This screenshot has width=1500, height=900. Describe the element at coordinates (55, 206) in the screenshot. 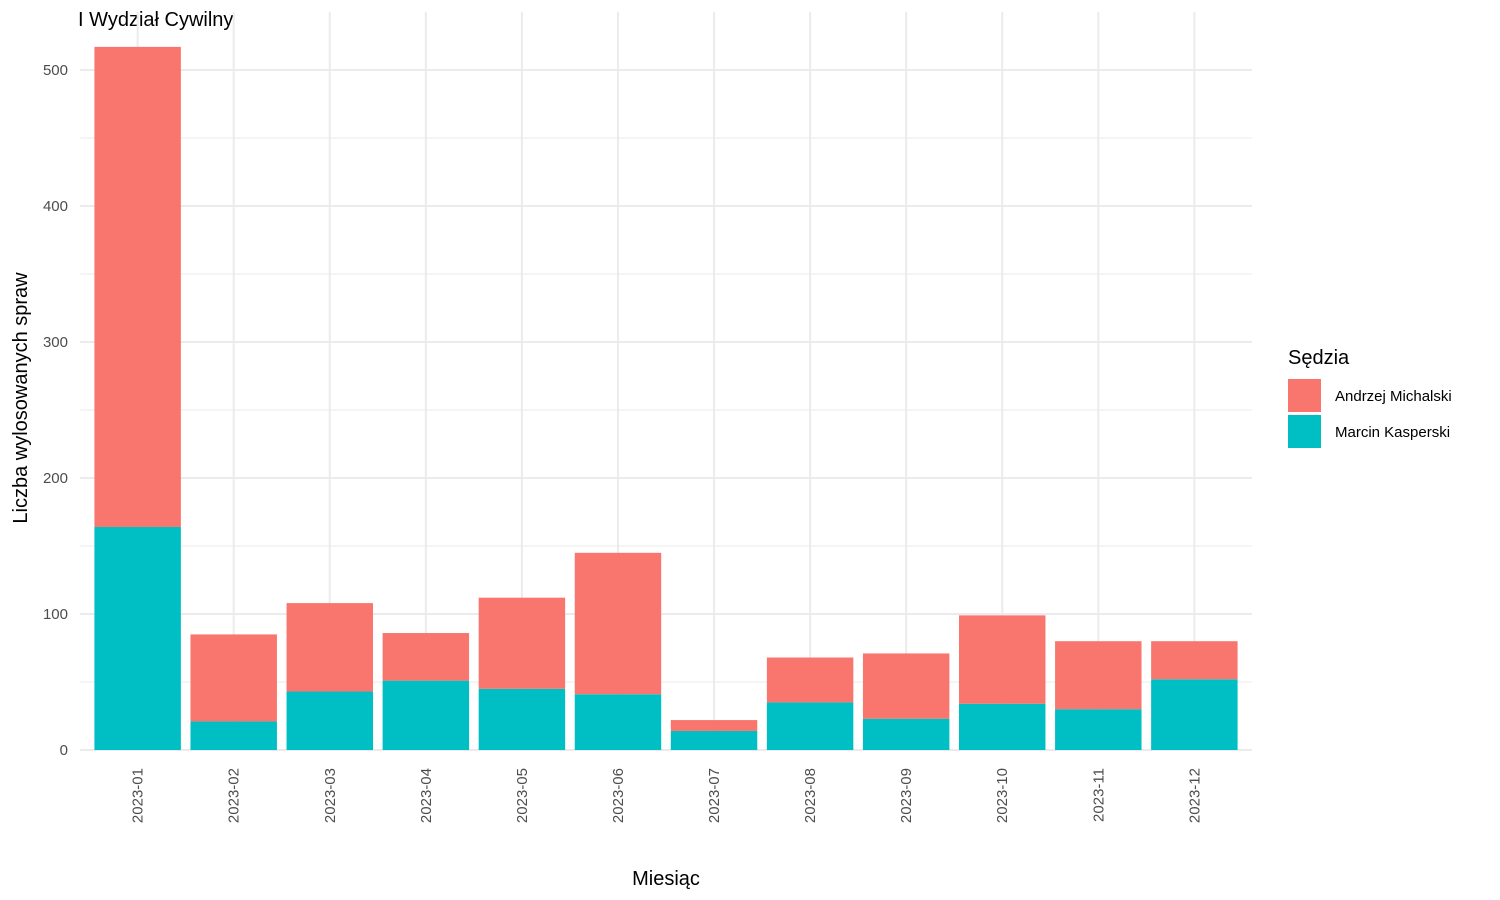

I see `y-tick-label: 400` at that location.